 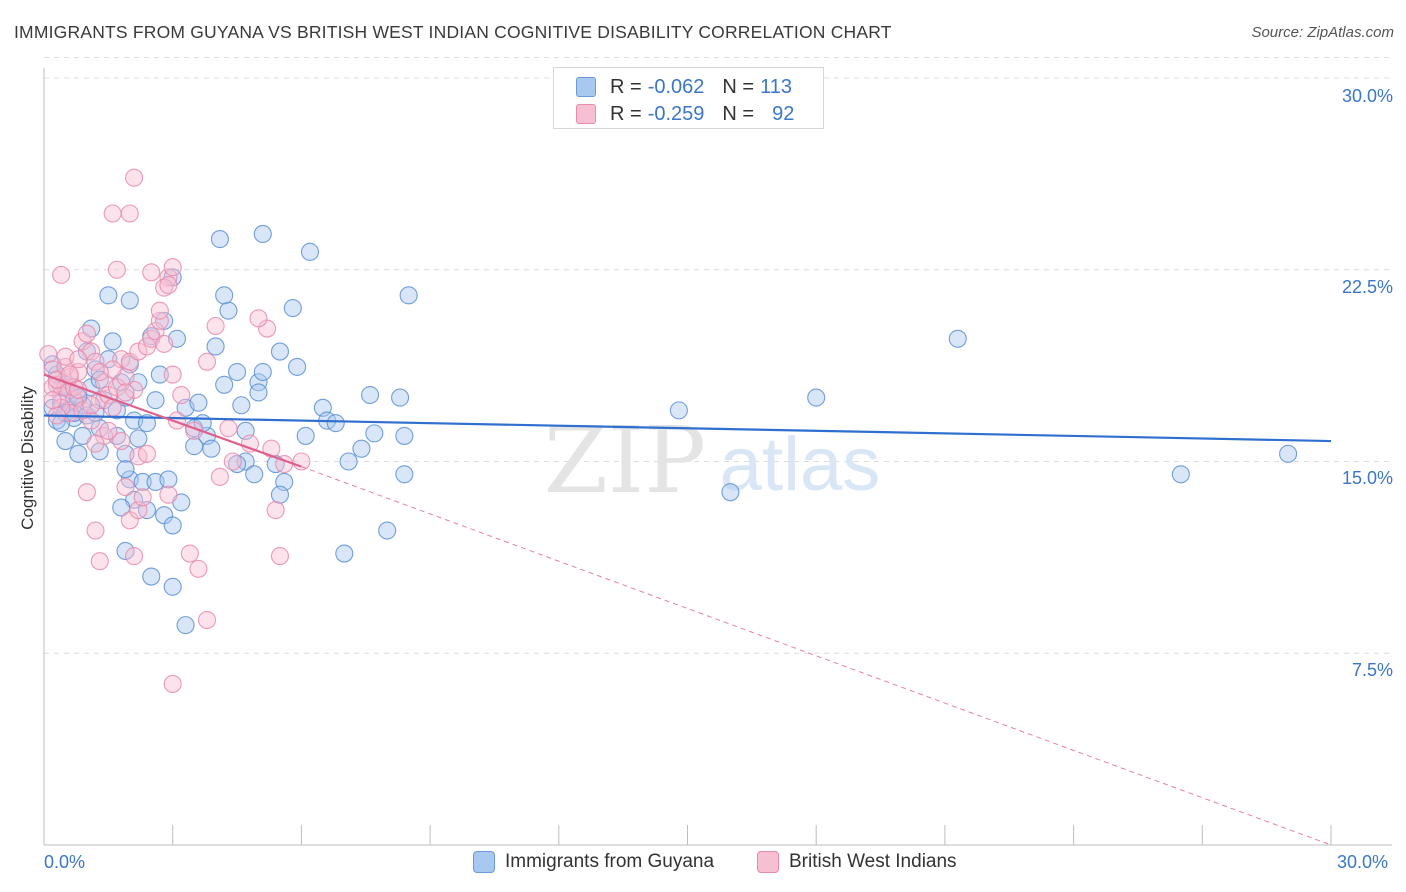 What do you see at coordinates (1367, 478) in the screenshot?
I see `y-tick-label-15: 15.0%` at bounding box center [1367, 478].